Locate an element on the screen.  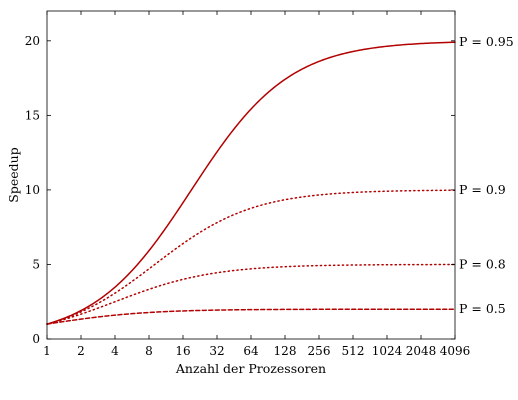
y-tick-label: 20 is located at coordinates (32, 41).